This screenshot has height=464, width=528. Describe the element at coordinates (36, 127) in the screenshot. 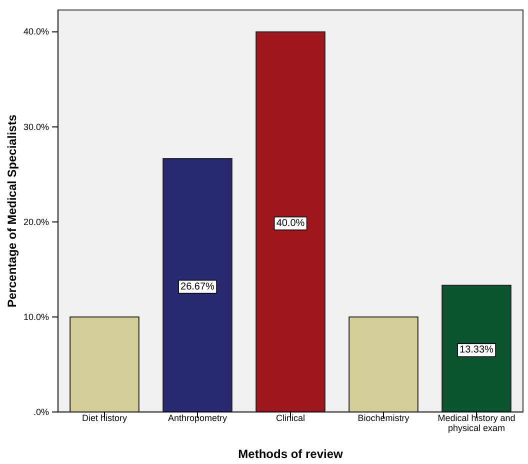

I see `y-tick-label: 30.0%` at that location.